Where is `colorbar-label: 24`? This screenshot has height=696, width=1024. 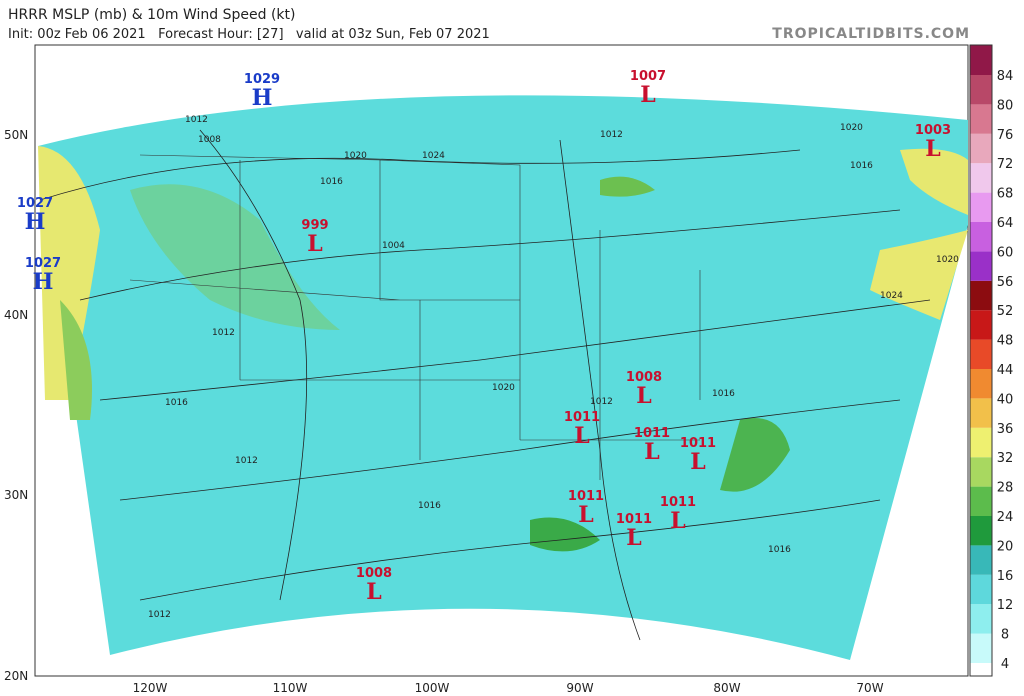 colorbar-label: 24 is located at coordinates (1005, 517).